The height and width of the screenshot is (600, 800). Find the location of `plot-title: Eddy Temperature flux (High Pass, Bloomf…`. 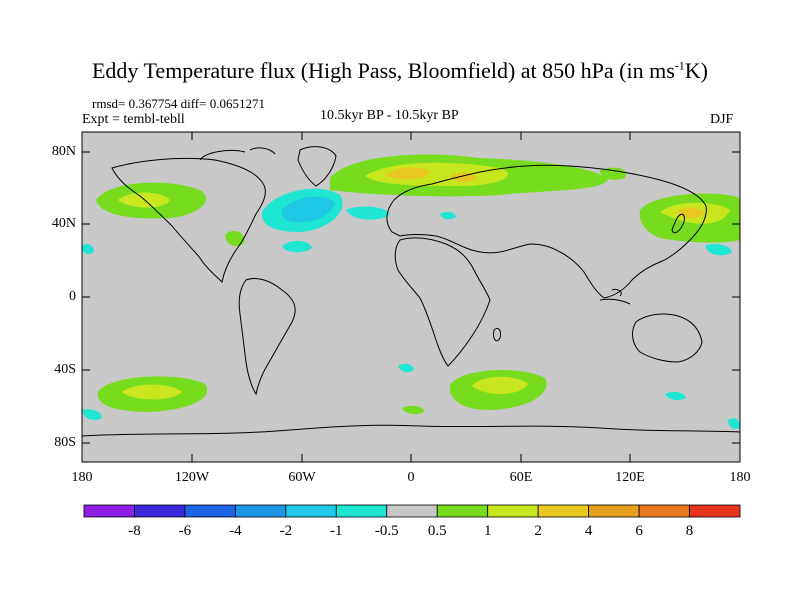

plot-title: Eddy Temperature flux (High Pass, Bloomf… is located at coordinates (399, 70).